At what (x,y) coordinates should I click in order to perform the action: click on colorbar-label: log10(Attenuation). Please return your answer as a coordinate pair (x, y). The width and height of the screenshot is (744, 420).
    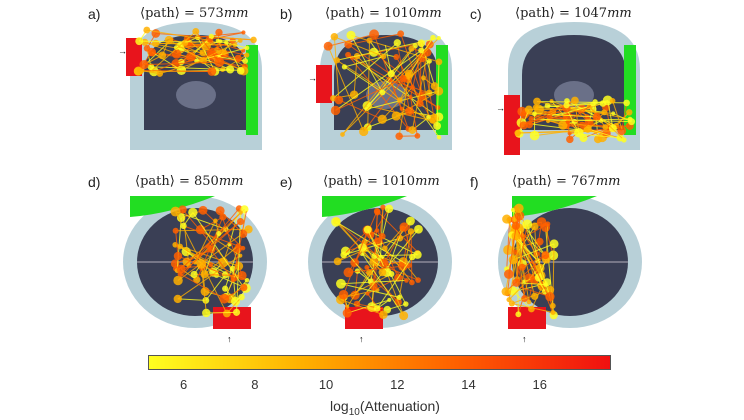
    Looking at the image, I should click on (385, 408).